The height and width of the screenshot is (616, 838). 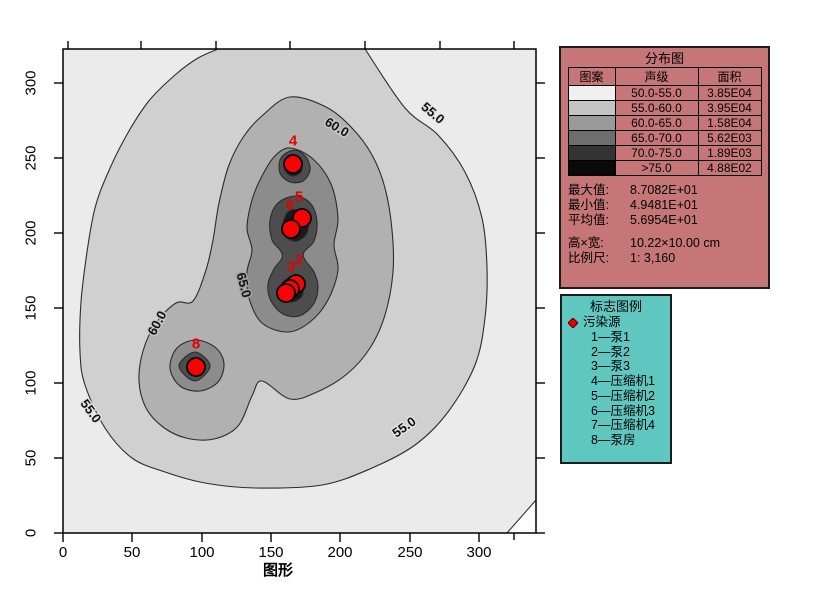 I want to click on dimension-row: 高×宽: 10.22×10.00 cm, so click(x=664, y=243).